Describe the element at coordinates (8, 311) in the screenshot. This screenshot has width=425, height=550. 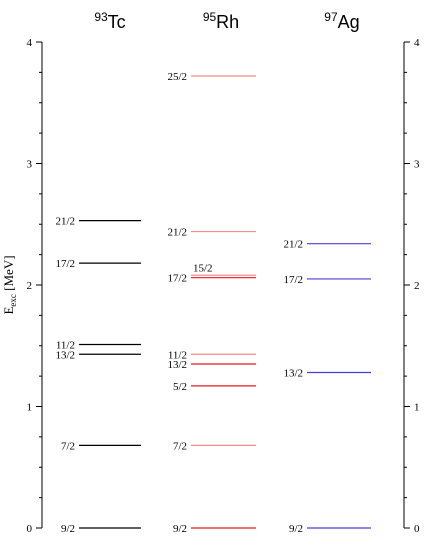
I see `y-axis-label-main: E` at that location.